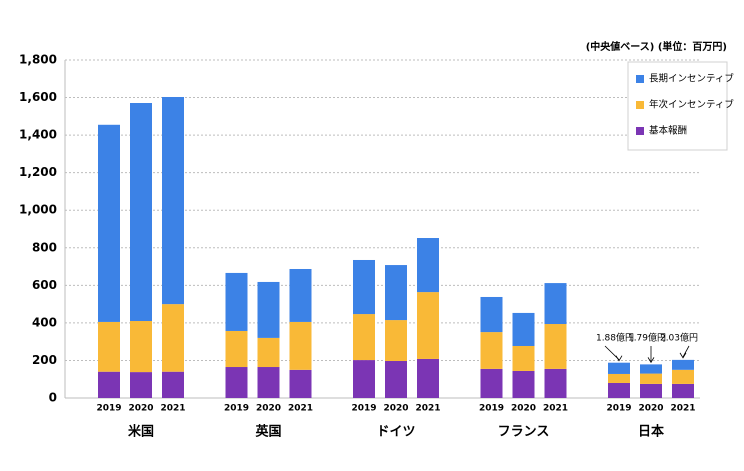  Describe the element at coordinates (44, 285) in the screenshot. I see `y-tick-label: 600` at that location.